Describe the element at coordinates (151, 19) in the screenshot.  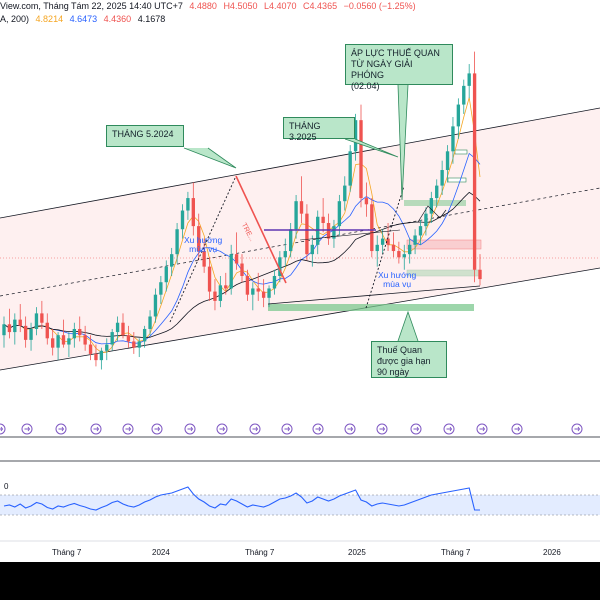
I see `header-ma-4: 4.1678` at that location.